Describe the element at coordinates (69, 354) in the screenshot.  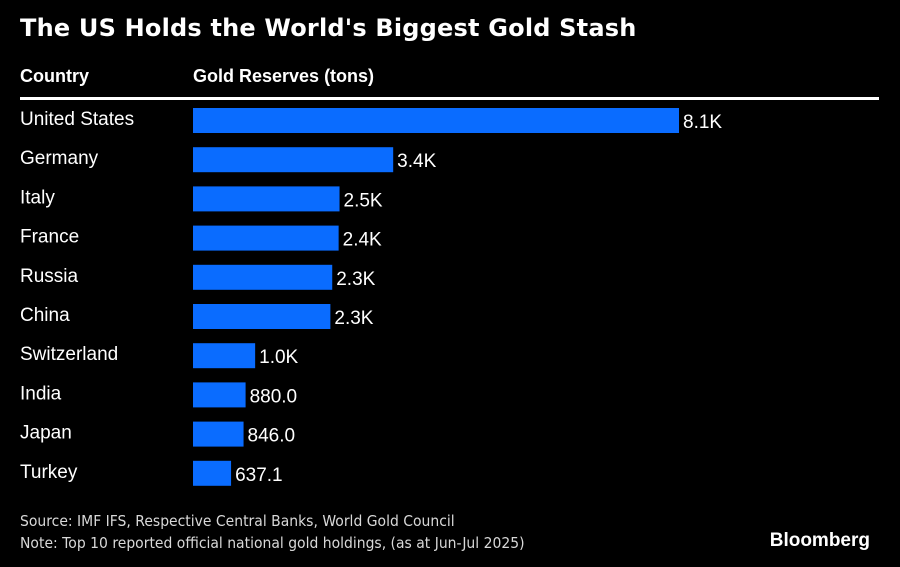
I see `category-label: Switzerland` at that location.